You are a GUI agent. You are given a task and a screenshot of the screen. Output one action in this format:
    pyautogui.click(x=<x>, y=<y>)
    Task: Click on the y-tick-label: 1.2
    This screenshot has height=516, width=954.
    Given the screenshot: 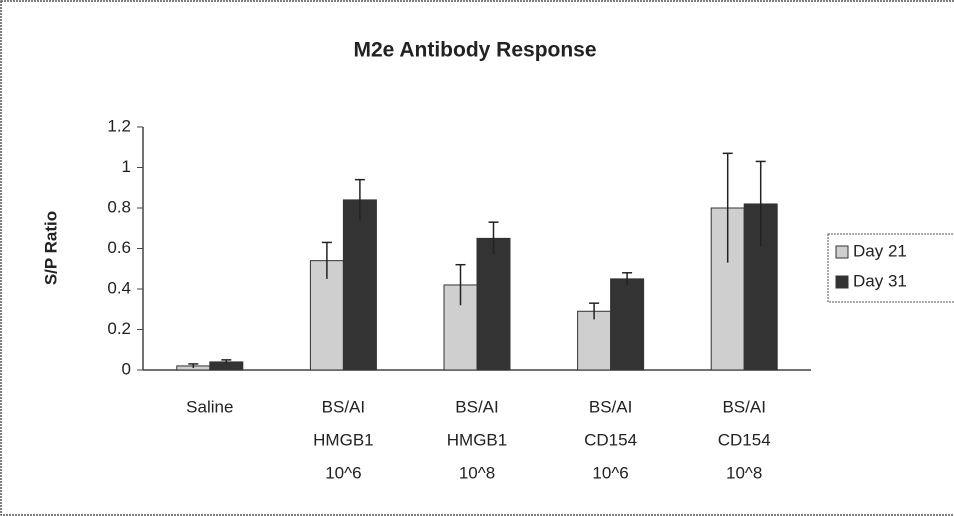 What is the action you would take?
    pyautogui.click(x=119, y=125)
    